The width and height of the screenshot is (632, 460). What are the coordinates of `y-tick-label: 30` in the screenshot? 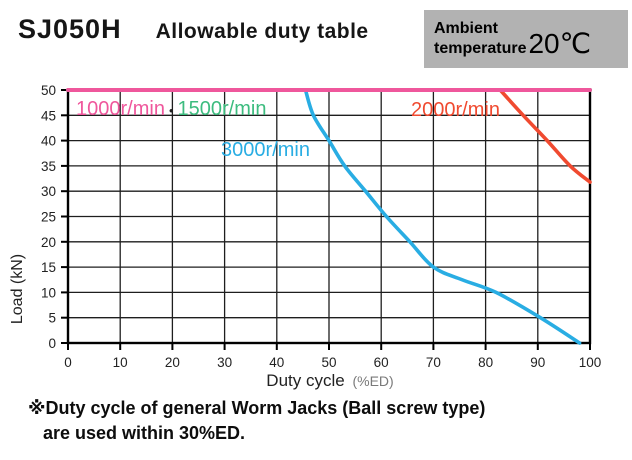 It's located at (48, 191).